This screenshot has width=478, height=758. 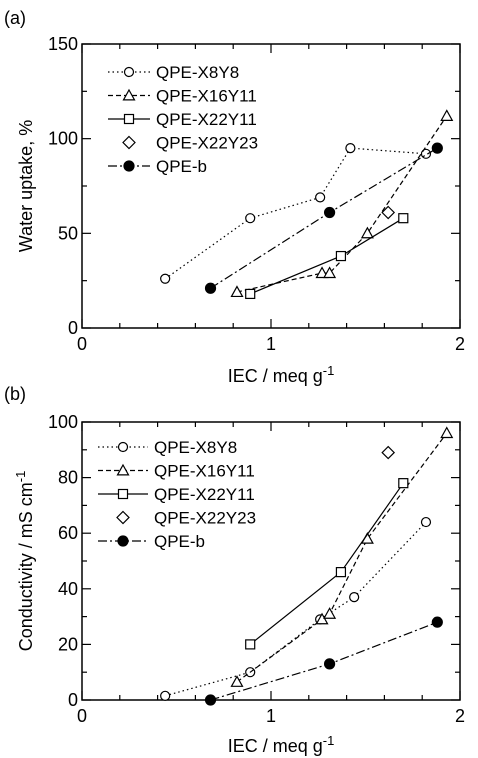 I want to click on y-tick-label: 80, so click(x=68, y=478).